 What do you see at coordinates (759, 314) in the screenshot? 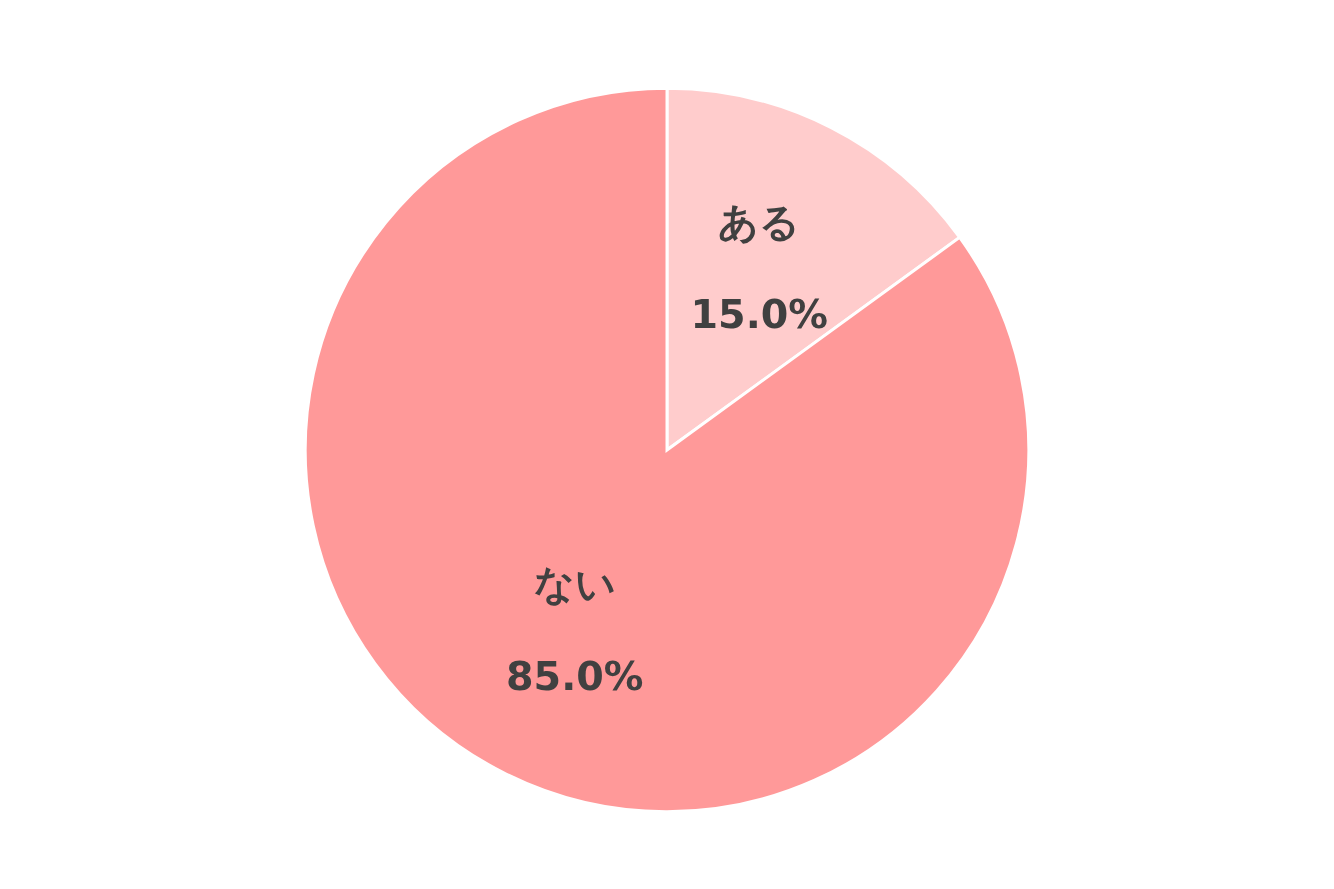
I see `data-label: 15.0%` at bounding box center [759, 314].